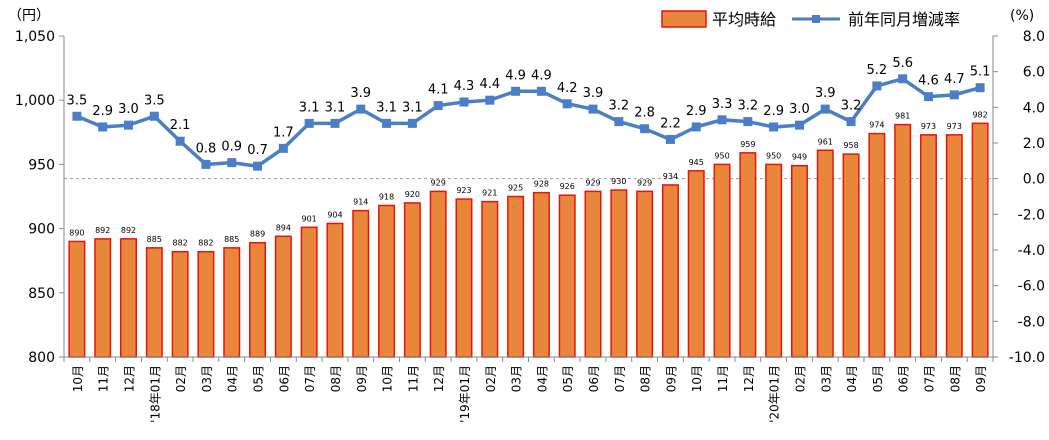 The image size is (1049, 440). Describe the element at coordinates (489, 193) in the screenshot. I see `wage-bar-label: 921` at that location.